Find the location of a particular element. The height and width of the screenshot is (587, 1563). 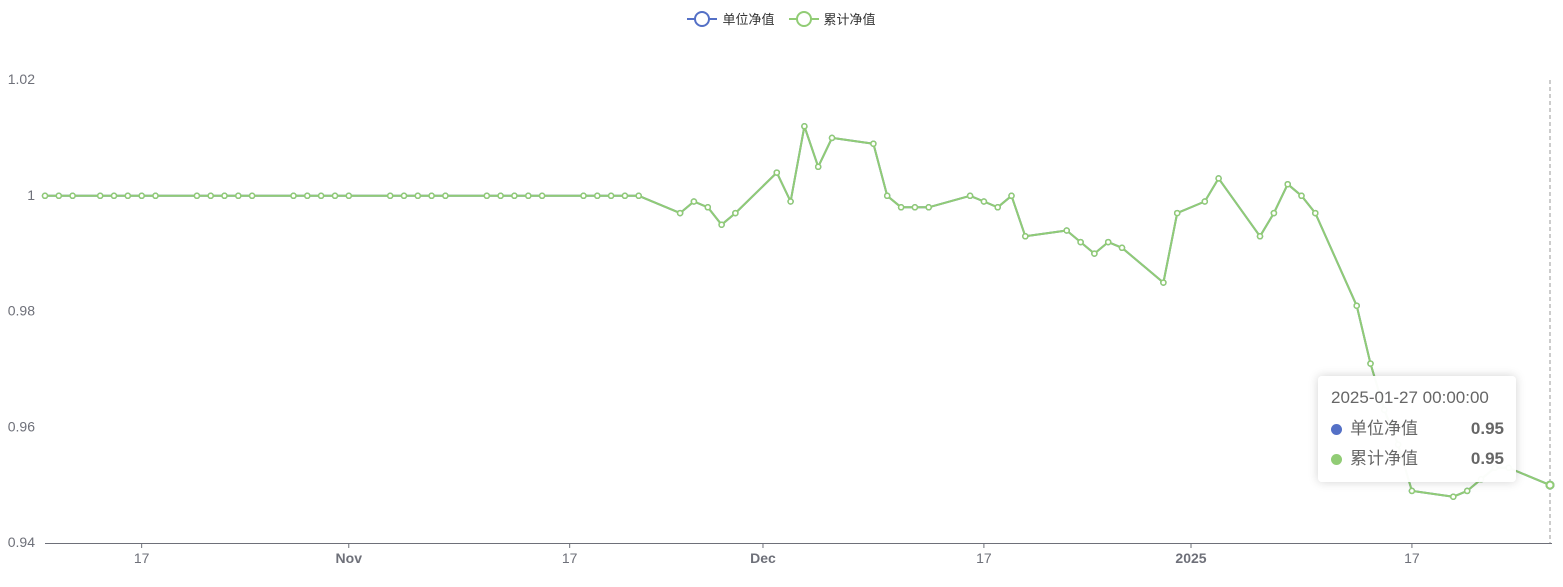

y-tick-label: 0.96 is located at coordinates (21, 426).